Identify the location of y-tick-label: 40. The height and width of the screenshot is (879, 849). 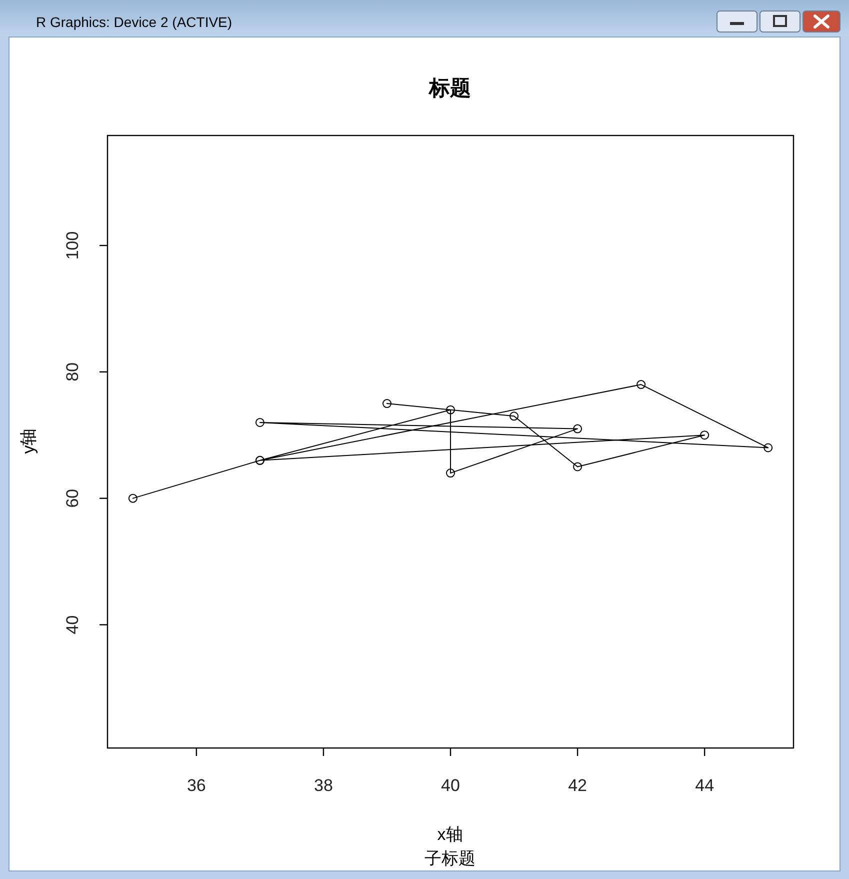
(72, 624).